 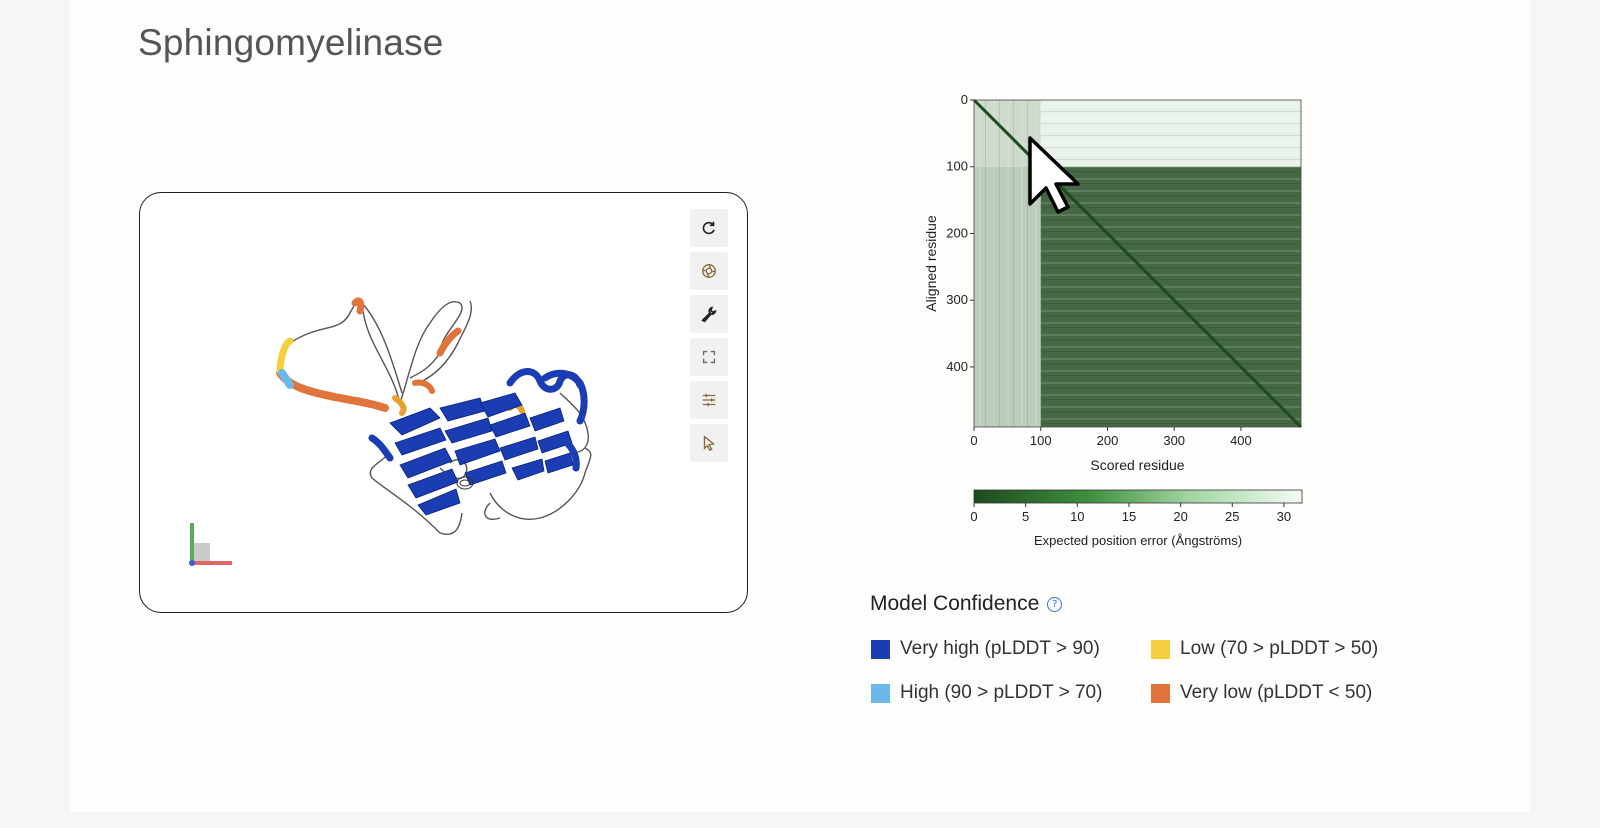 What do you see at coordinates (1138, 540) in the screenshot?
I see `colorbar-label: Expected position error (Ångströms)` at bounding box center [1138, 540].